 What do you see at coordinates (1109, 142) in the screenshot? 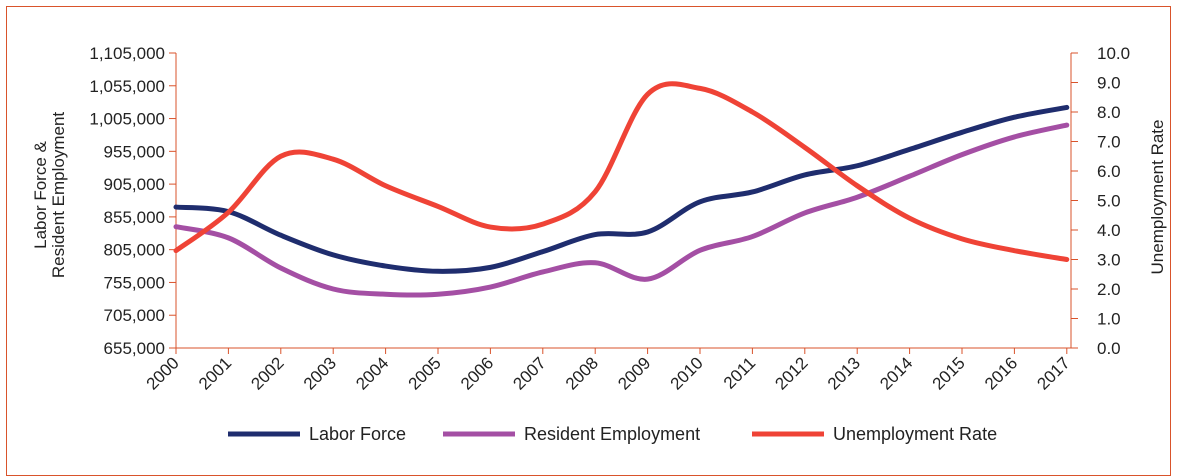
I see `right-tick-label: 7.0` at bounding box center [1109, 142].